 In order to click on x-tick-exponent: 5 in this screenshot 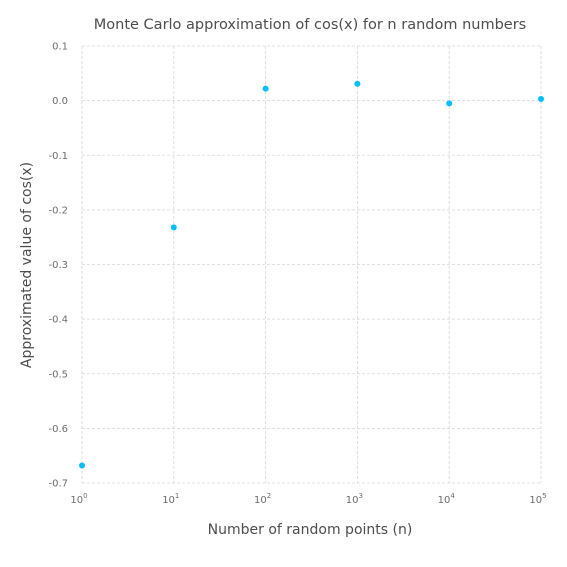, I will do `click(544, 496)`.